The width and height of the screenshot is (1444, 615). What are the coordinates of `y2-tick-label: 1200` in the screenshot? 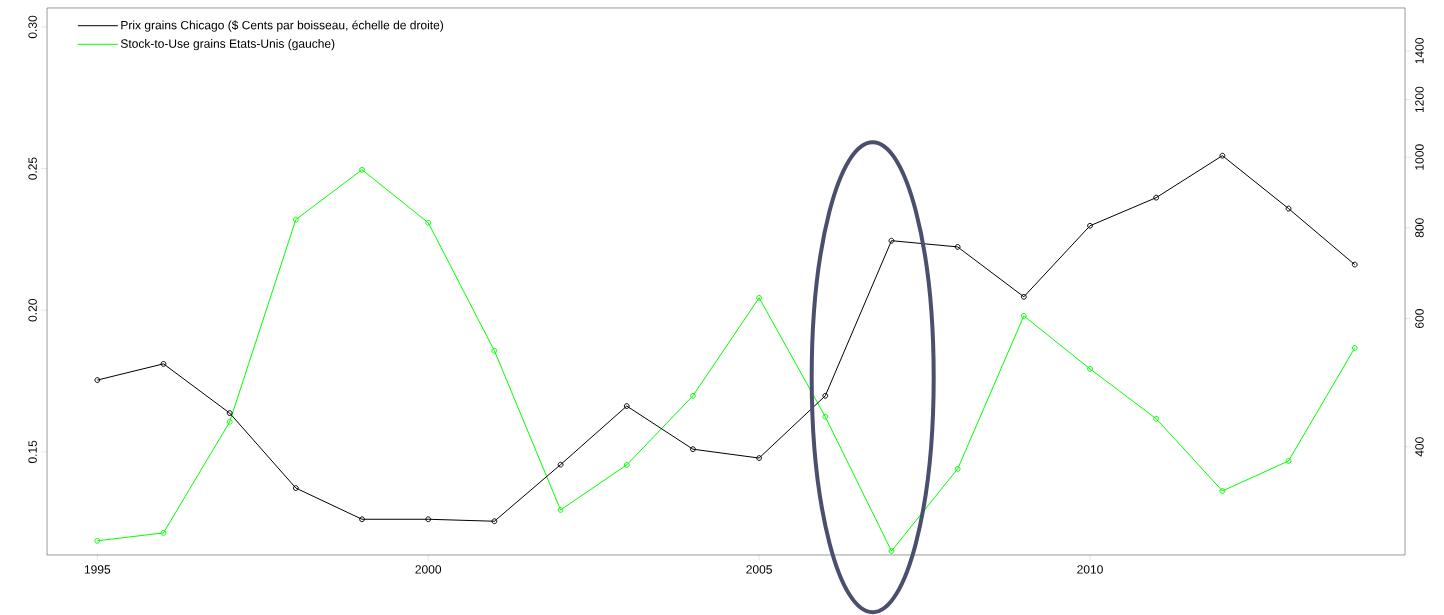 It's located at (1419, 99).